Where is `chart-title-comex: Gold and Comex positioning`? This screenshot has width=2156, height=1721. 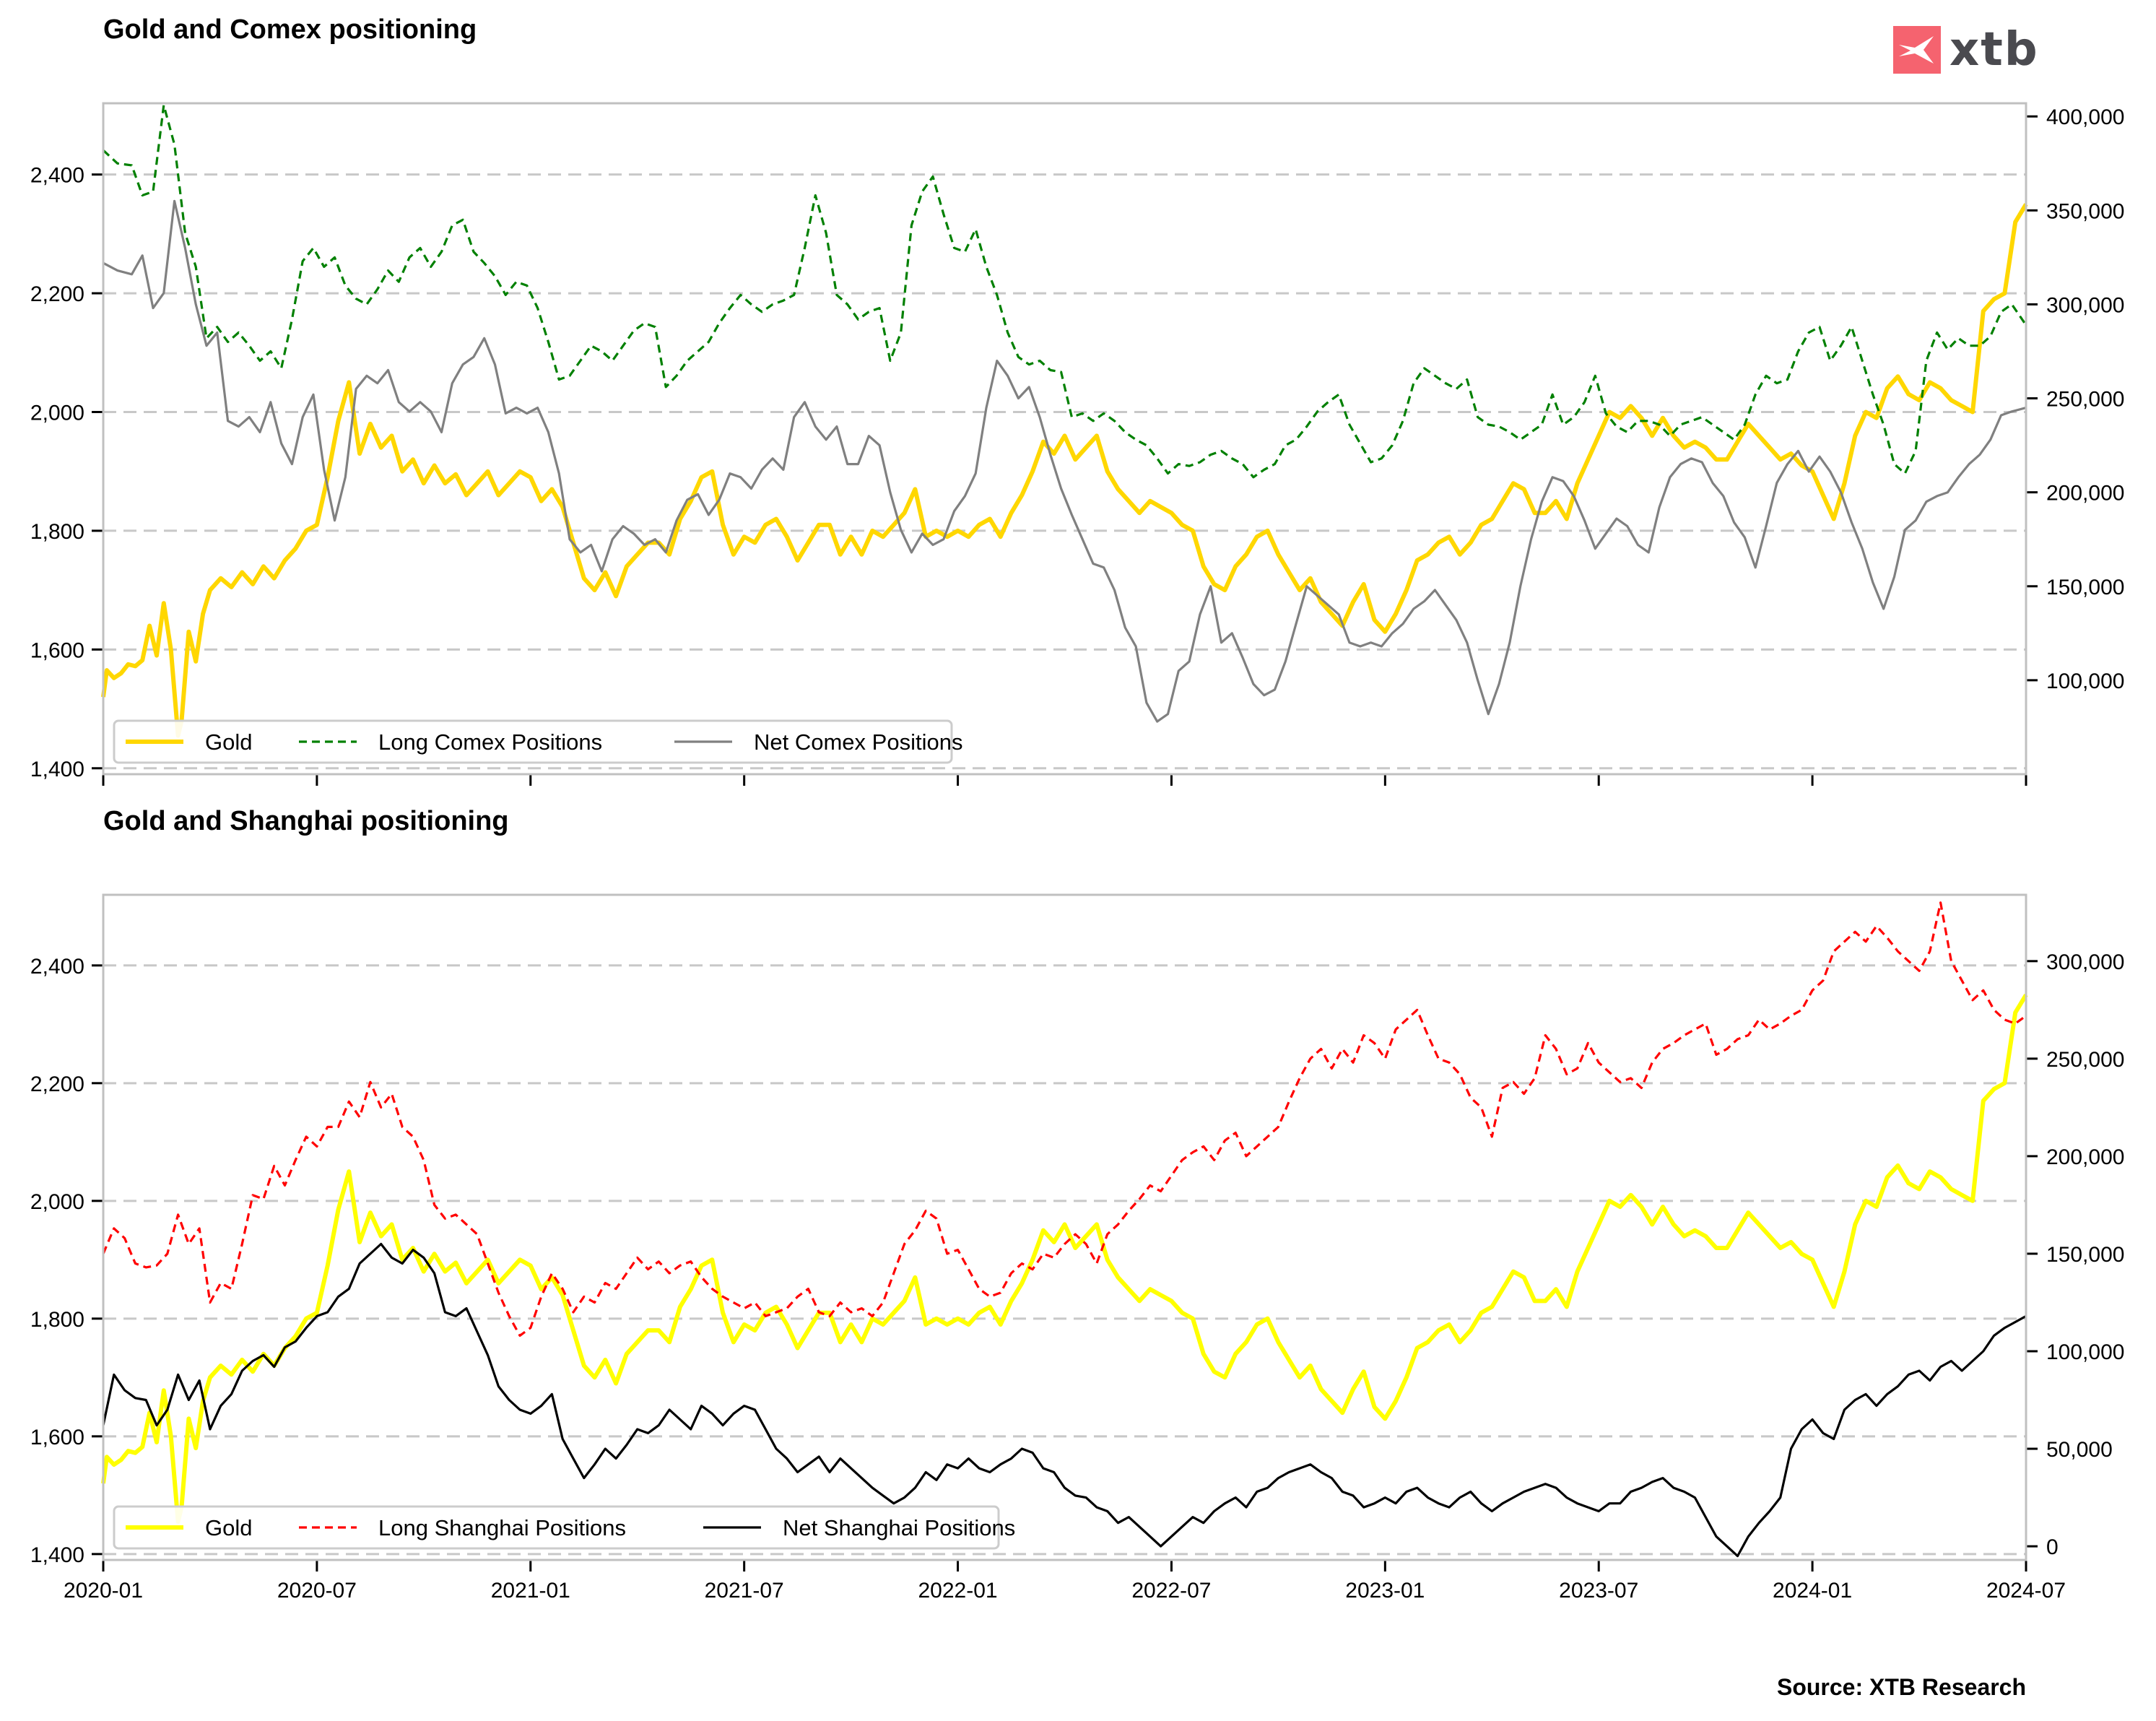
chart-title-comex: Gold and Comex positioning is located at coordinates (290, 29).